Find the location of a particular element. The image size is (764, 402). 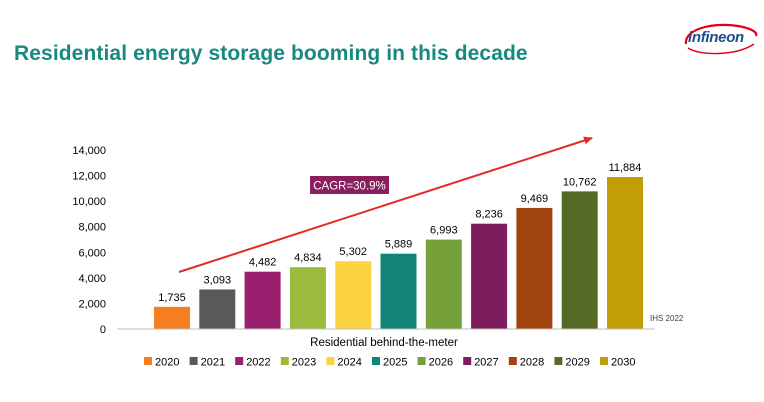

cagr-label: CAGR=30.9% is located at coordinates (349, 187).